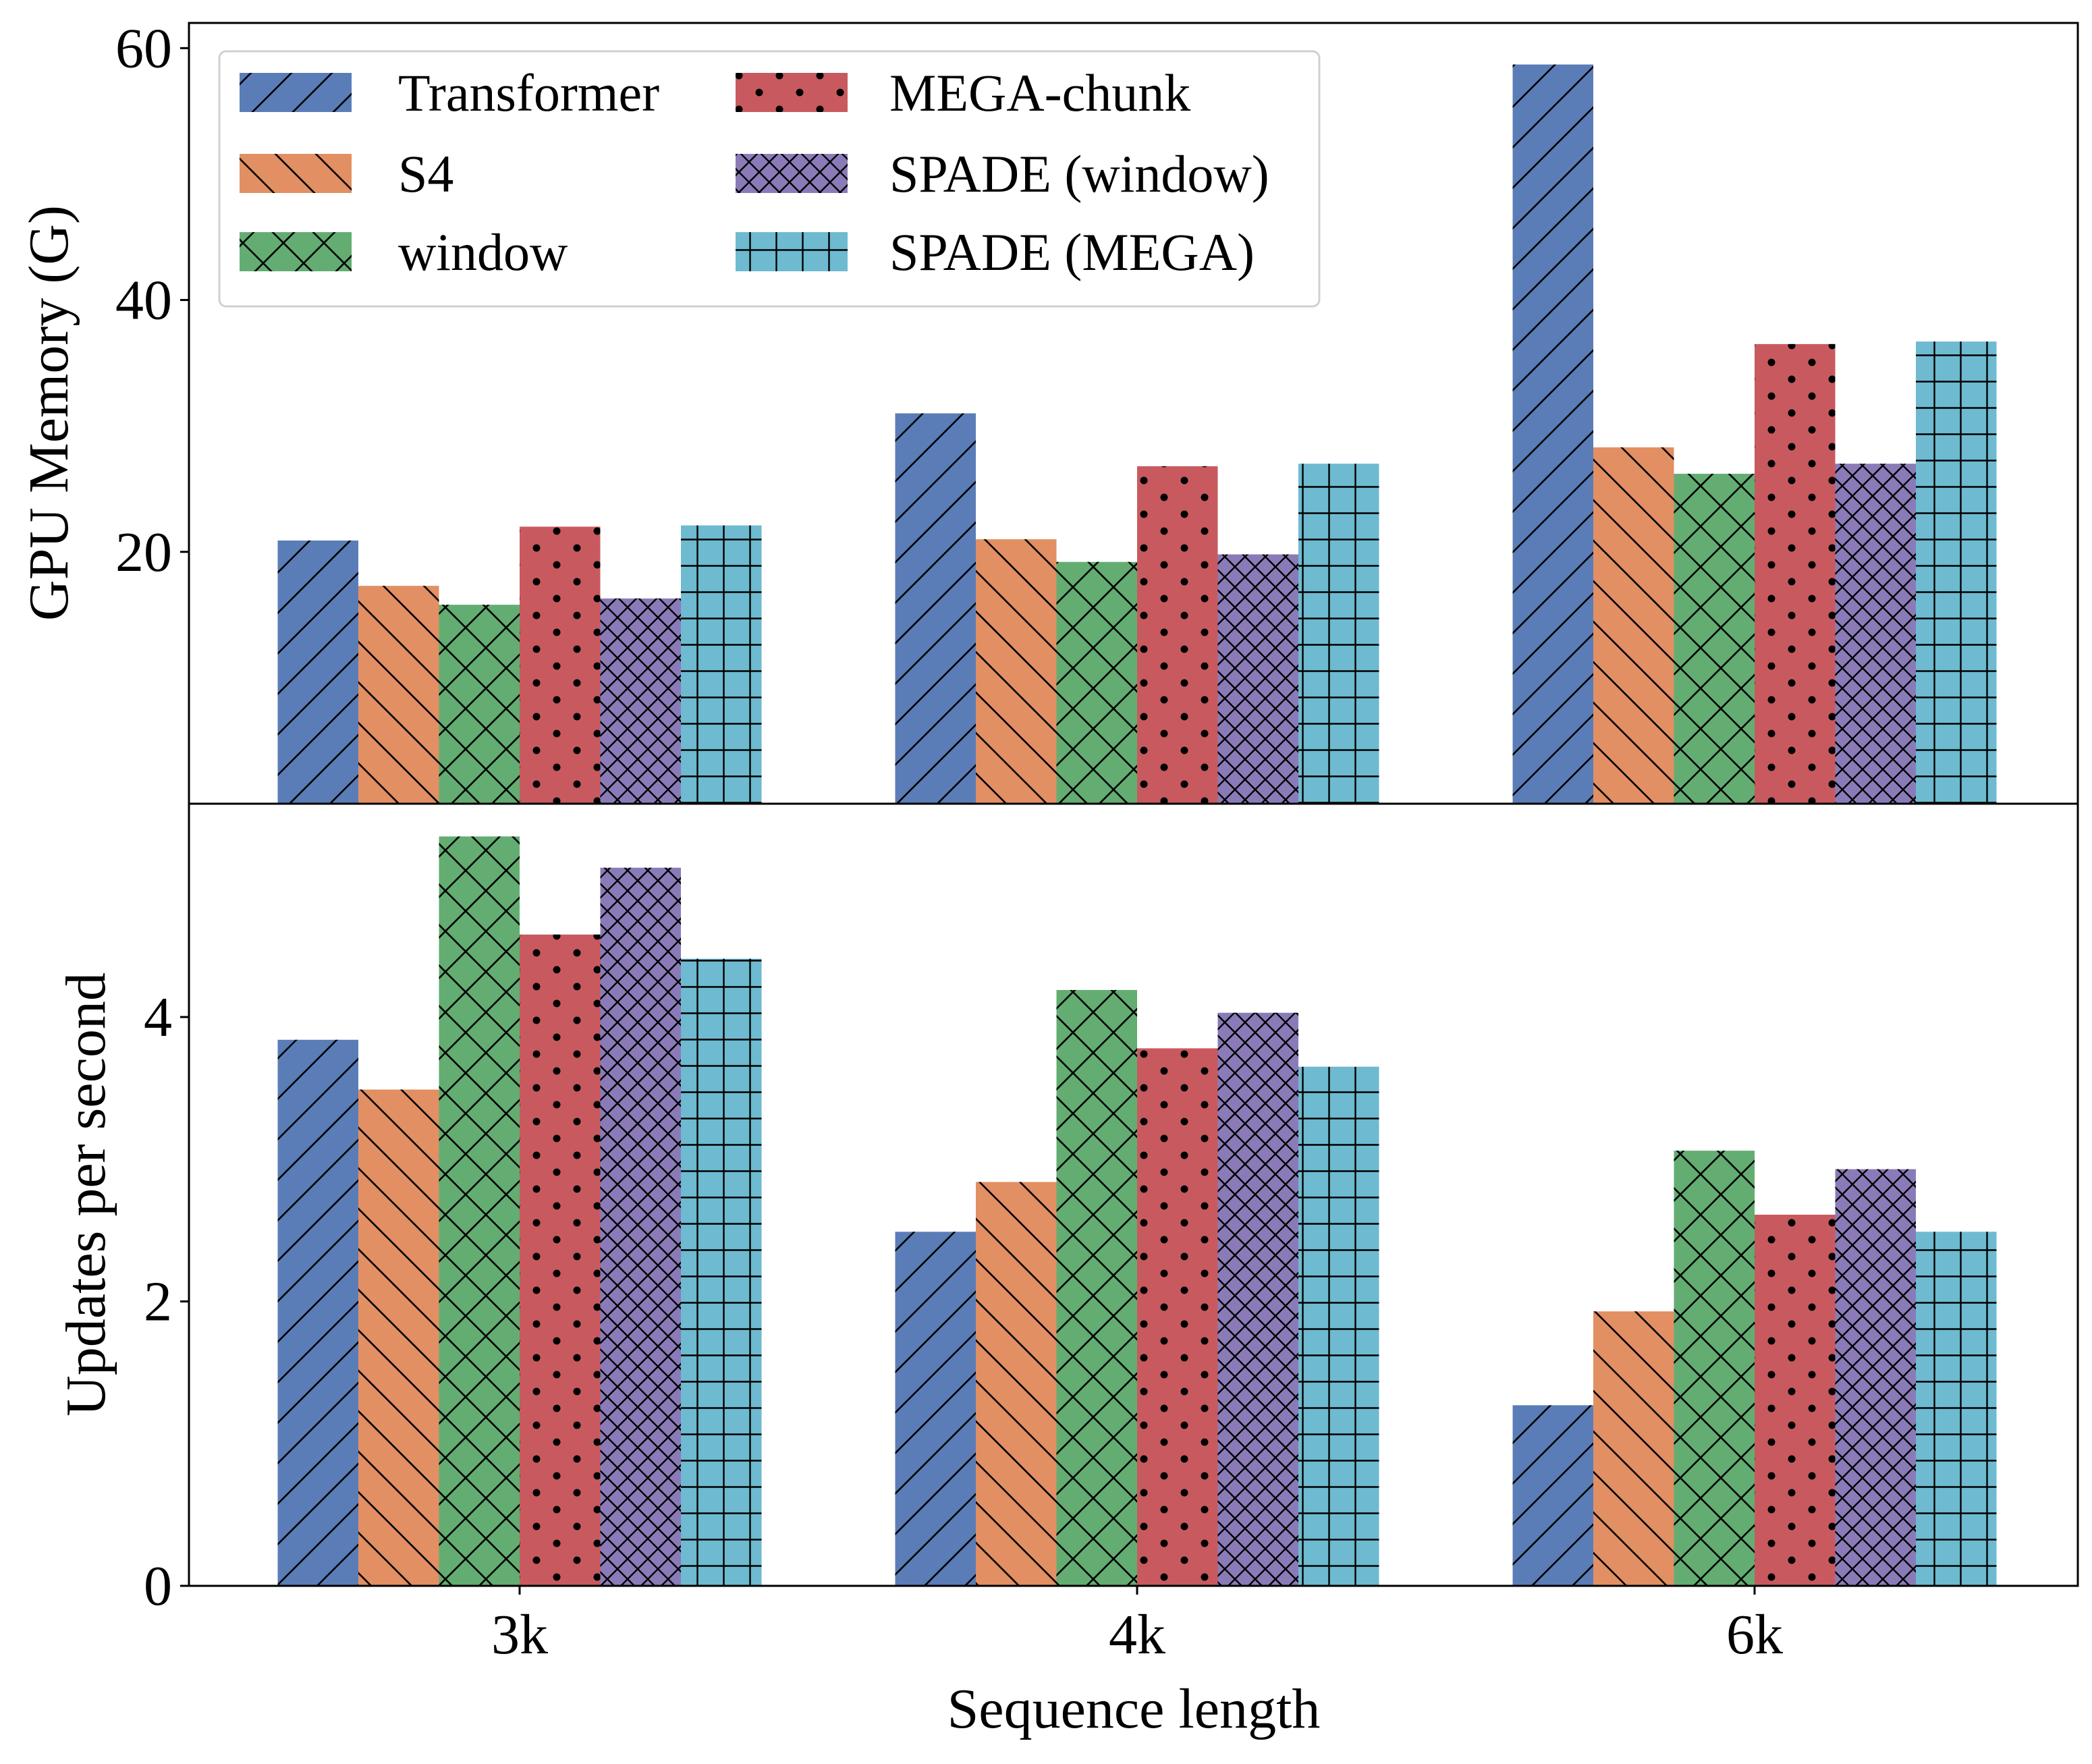 The width and height of the screenshot is (2092, 1764). What do you see at coordinates (721, 664) in the screenshot?
I see `top-bar-spade-mega-3k-hatch` at bounding box center [721, 664].